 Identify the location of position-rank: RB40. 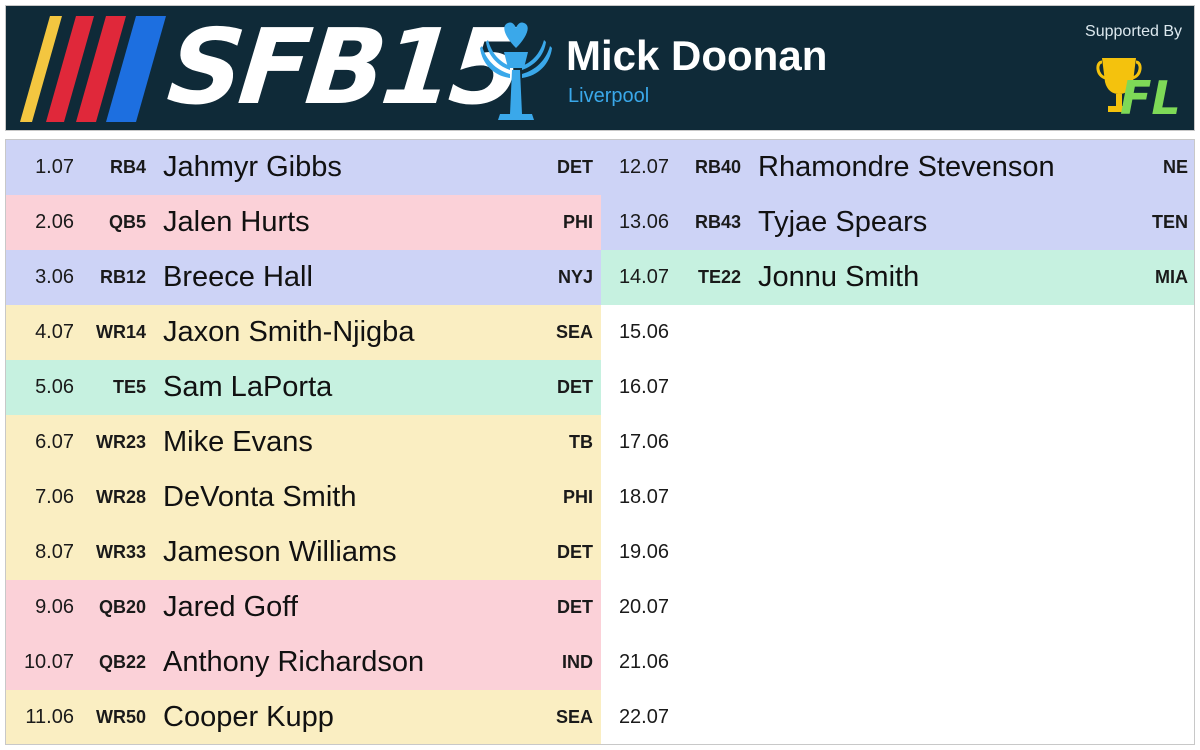
(717, 167).